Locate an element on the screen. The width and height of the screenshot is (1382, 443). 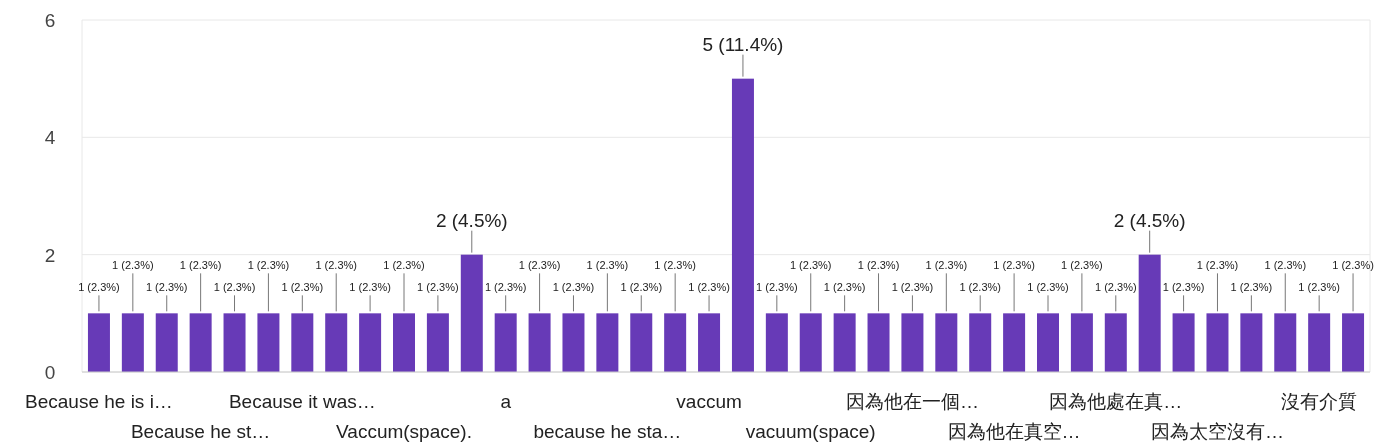
y-tick-label: 4 is located at coordinates (50, 138).